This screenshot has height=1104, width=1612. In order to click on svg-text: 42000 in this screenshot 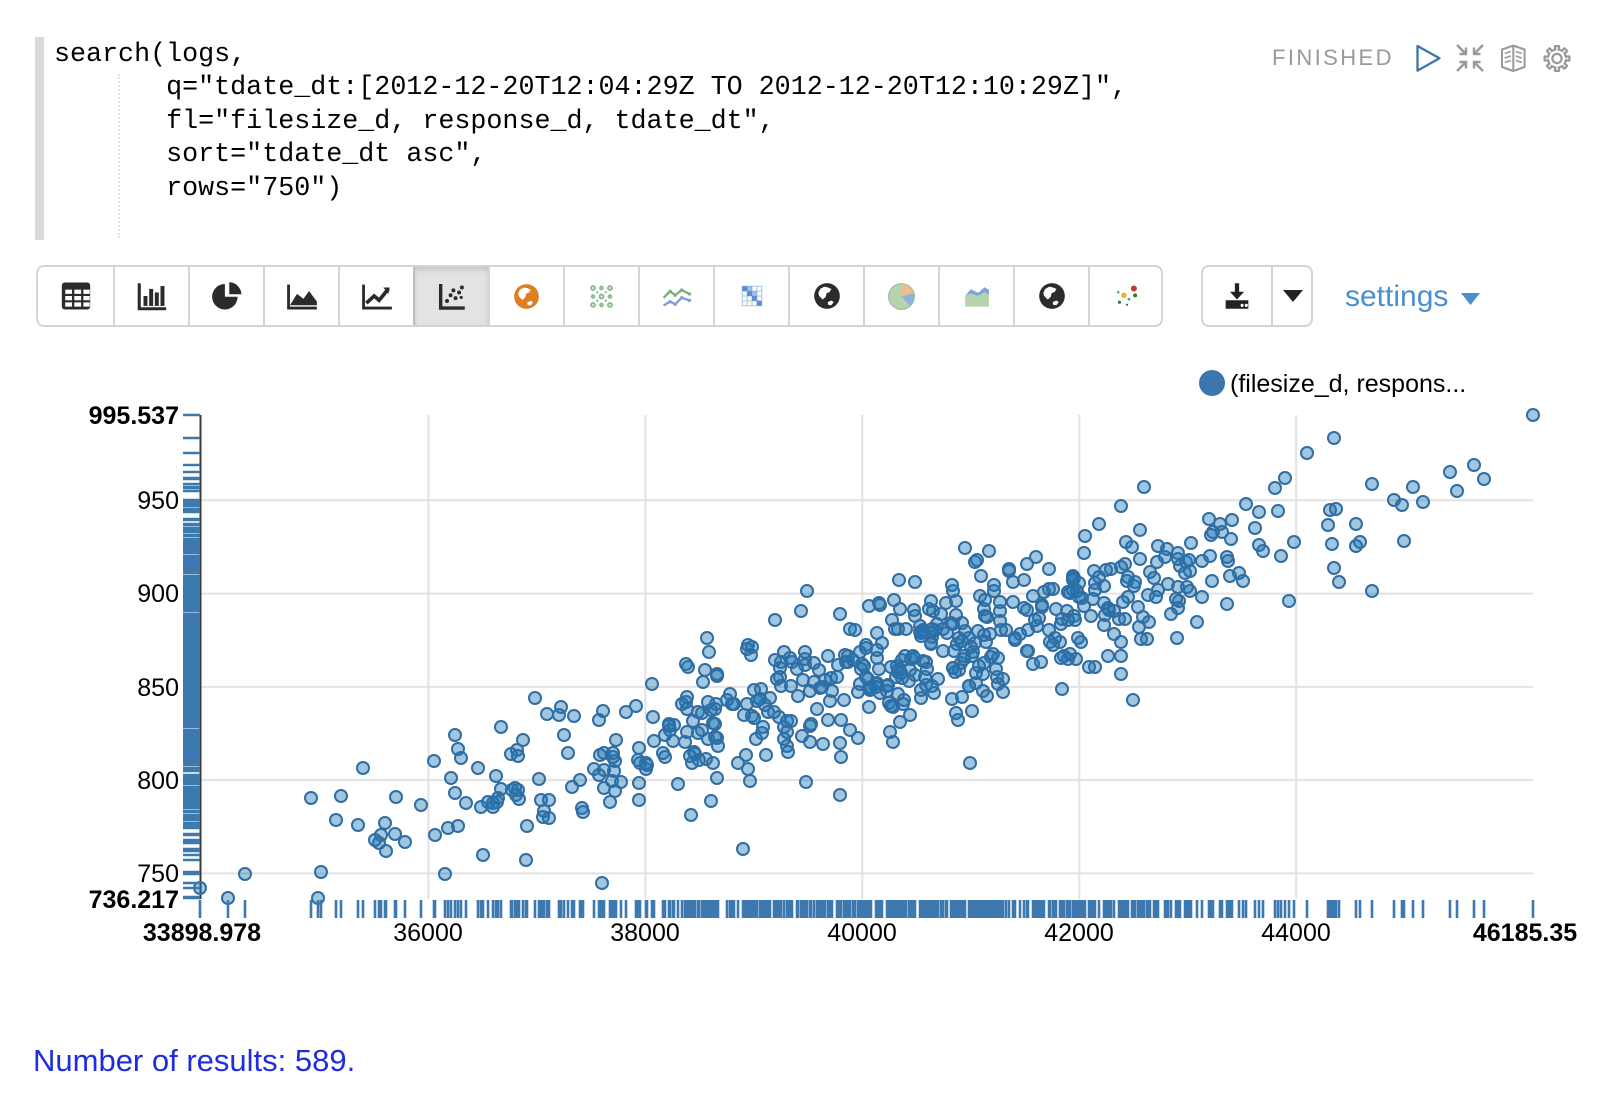, I will do `click(1079, 933)`.